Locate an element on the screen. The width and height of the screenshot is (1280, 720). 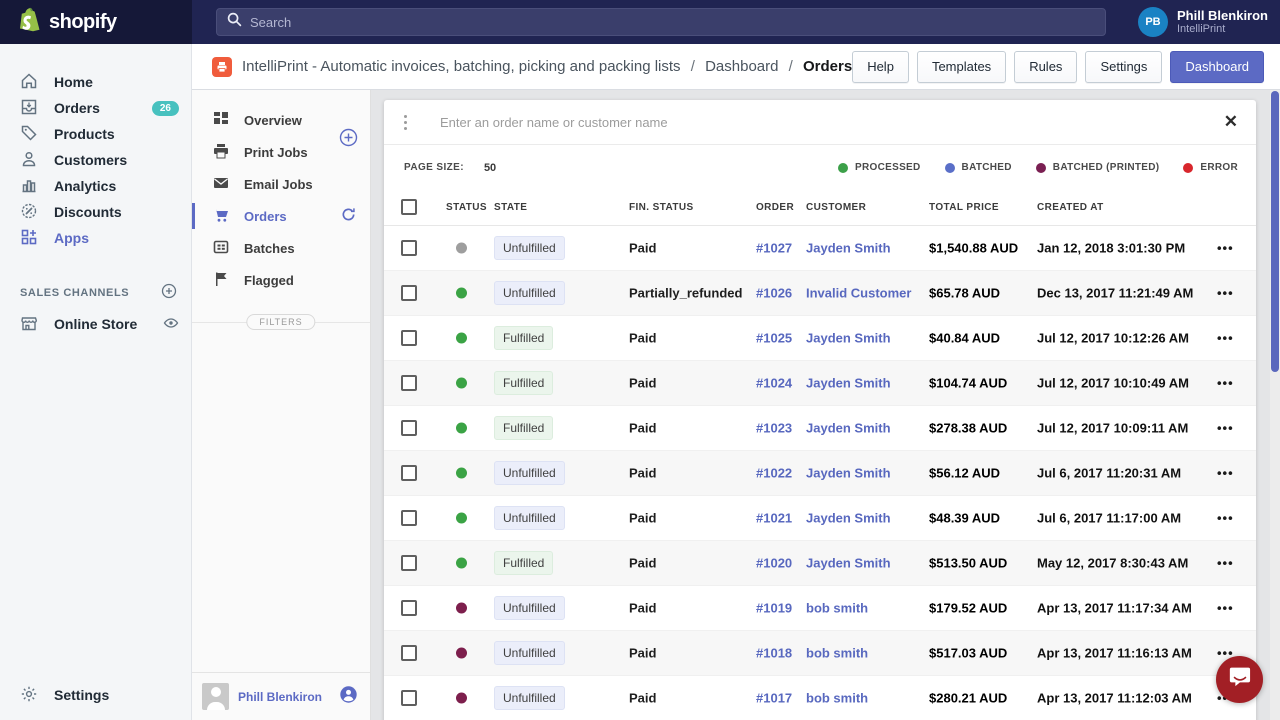
footer-user-name: Phill Blenkiron is located at coordinates (280, 696).